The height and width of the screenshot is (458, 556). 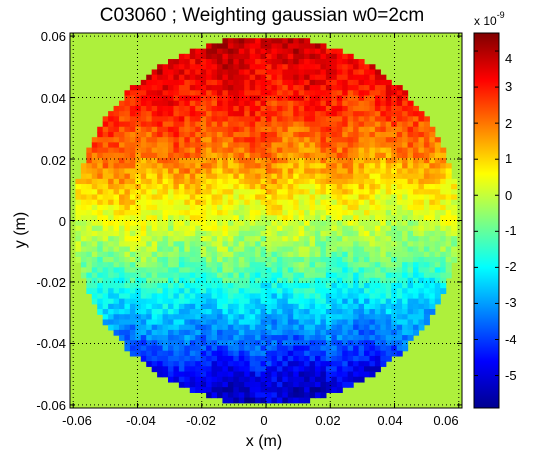 I want to click on colorbar-tick-label: 4, so click(x=508, y=58).